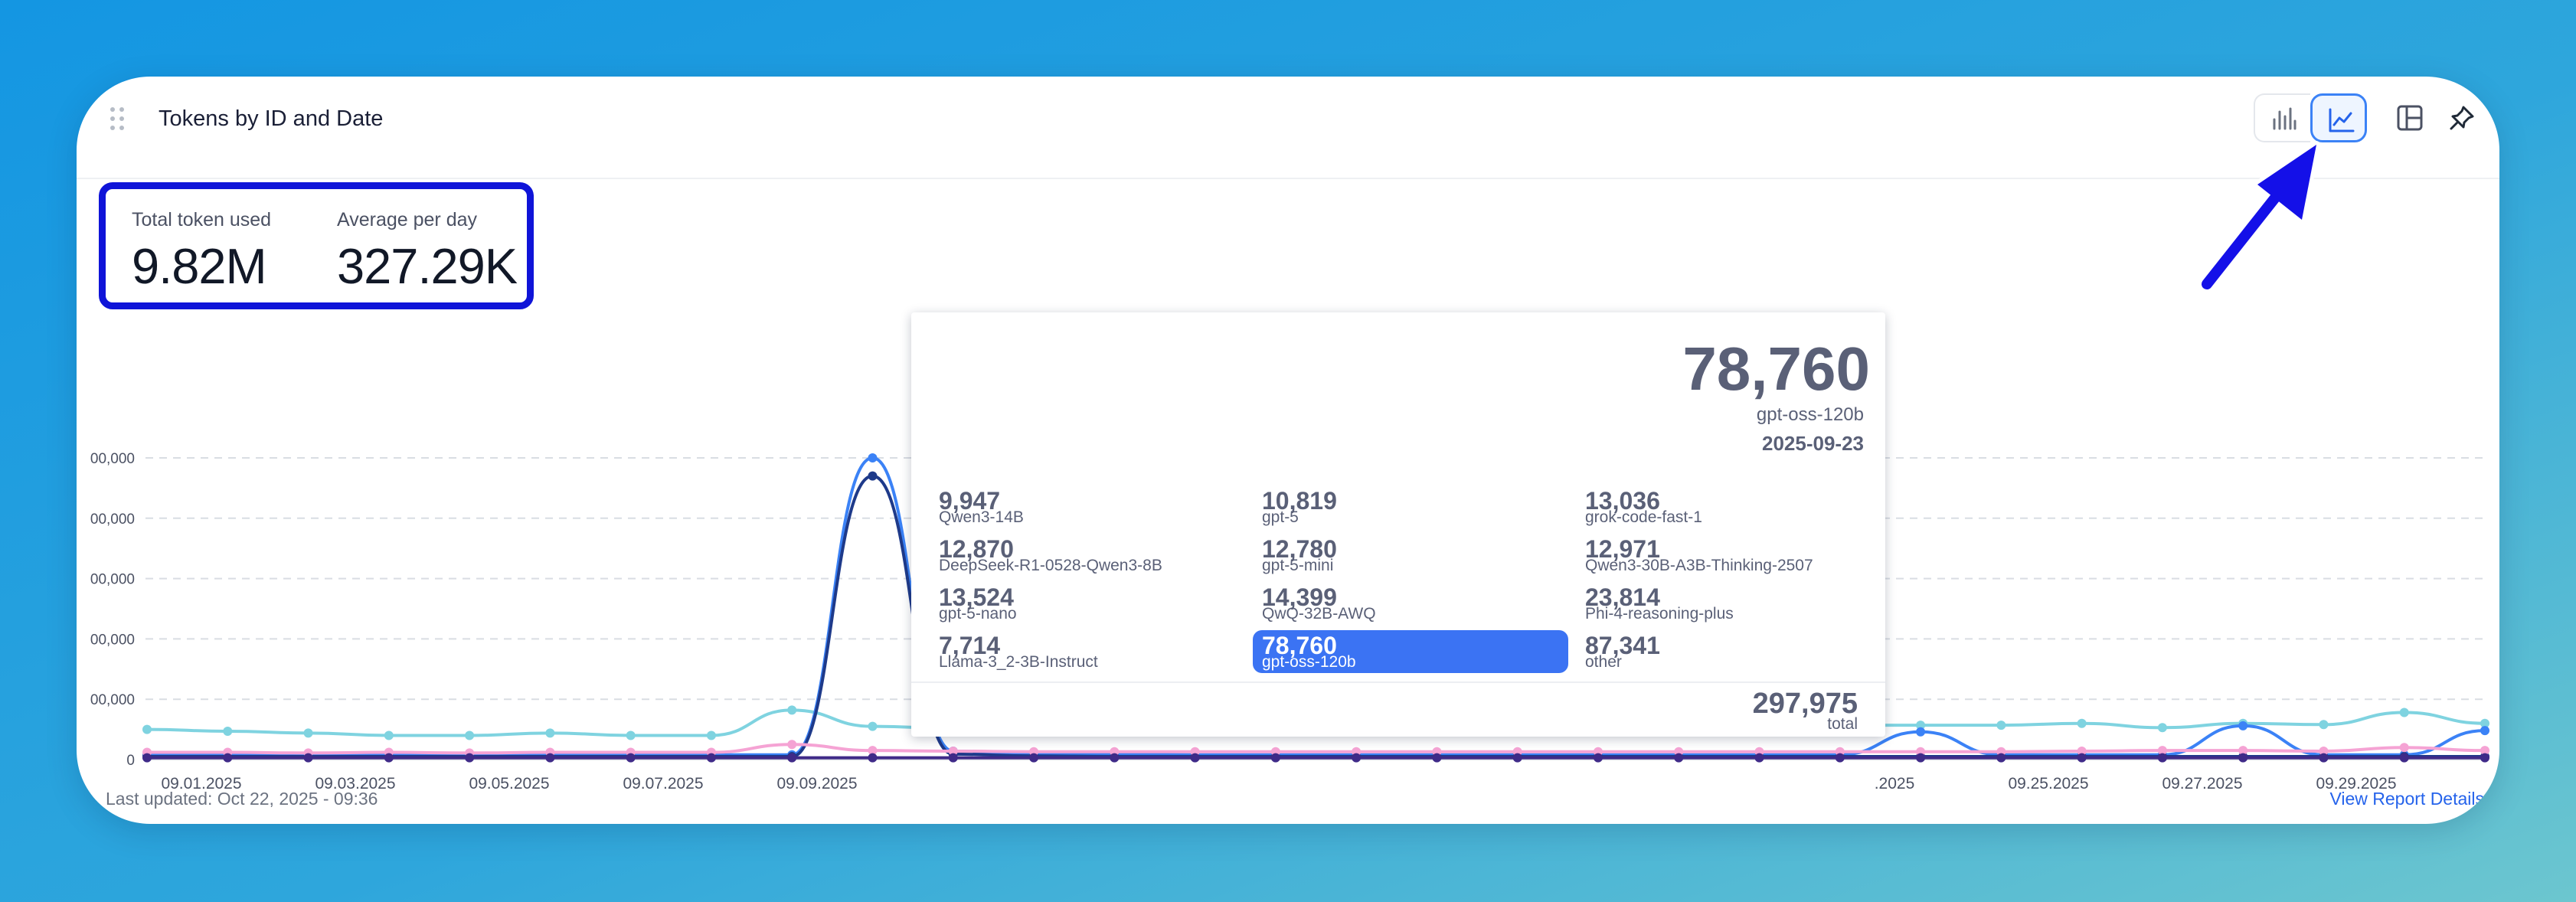  What do you see at coordinates (2259, 216) in the screenshot?
I see `annotation-arrow-icon` at bounding box center [2259, 216].